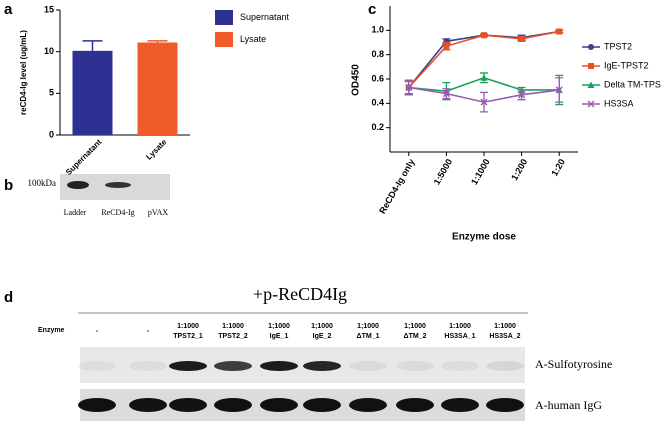 The width and height of the screenshot is (661, 424). I want to click on legend-label: Delta TM-TPST2, so click(632, 84).